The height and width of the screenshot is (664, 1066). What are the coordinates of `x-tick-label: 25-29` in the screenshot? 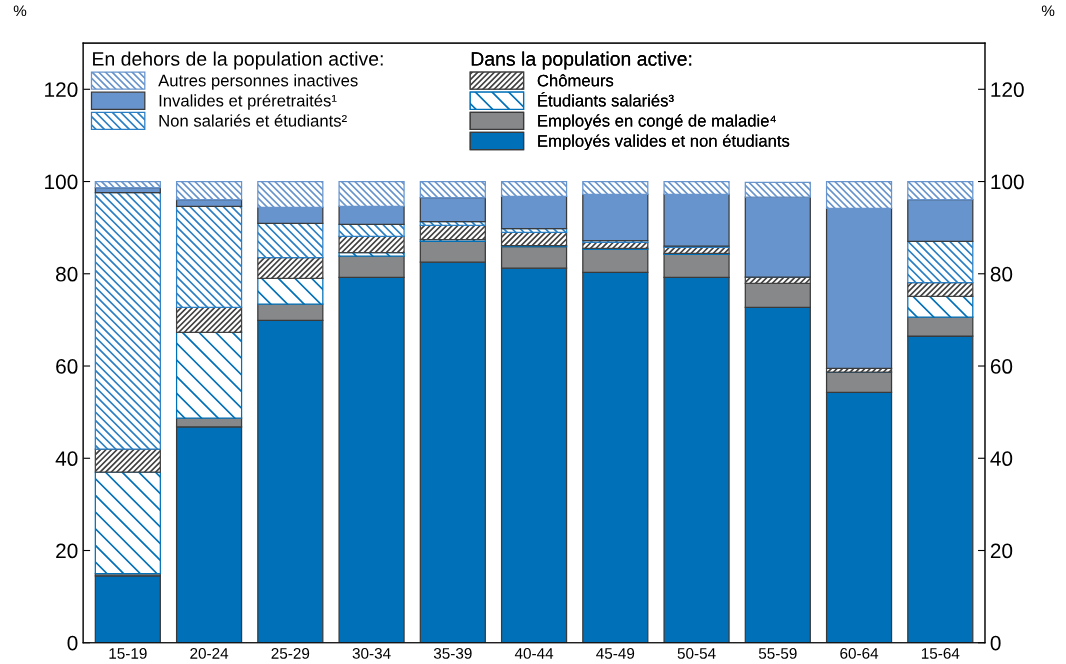 It's located at (290, 653).